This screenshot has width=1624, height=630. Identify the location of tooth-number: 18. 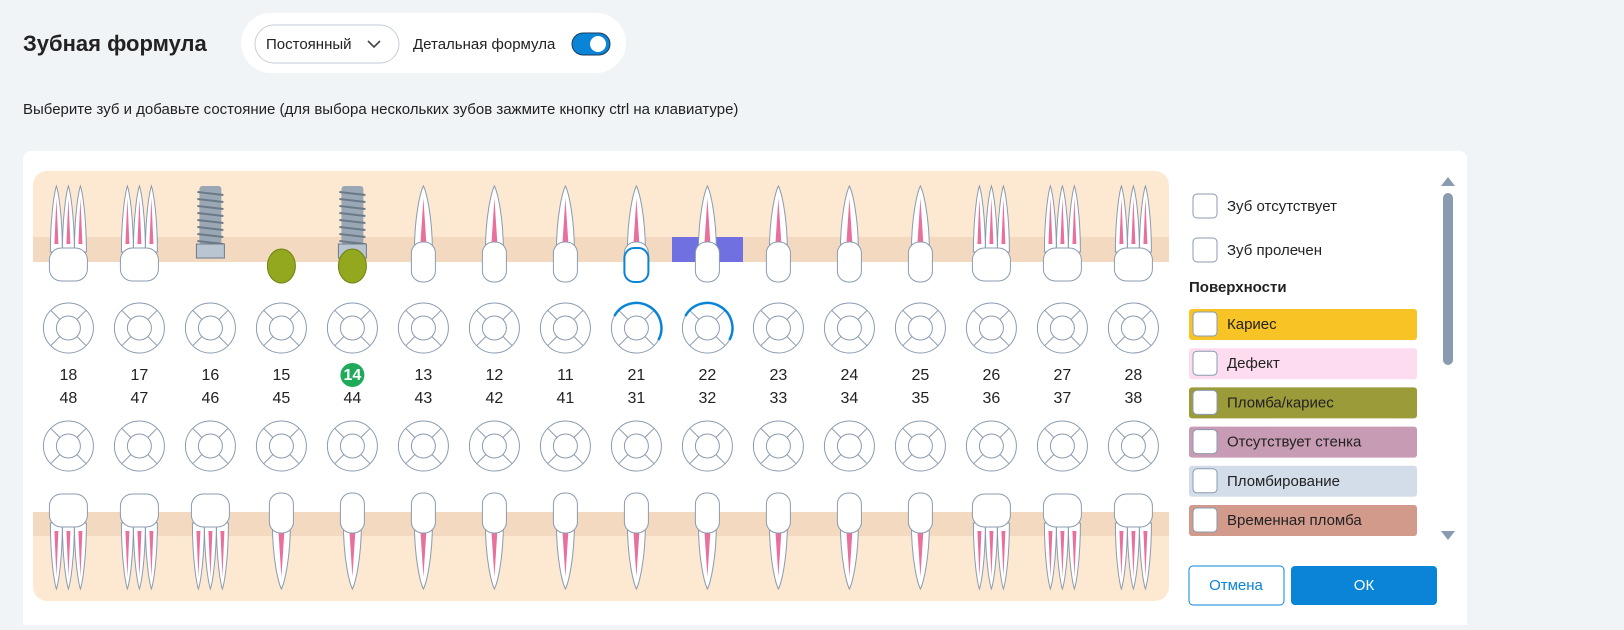
(69, 375).